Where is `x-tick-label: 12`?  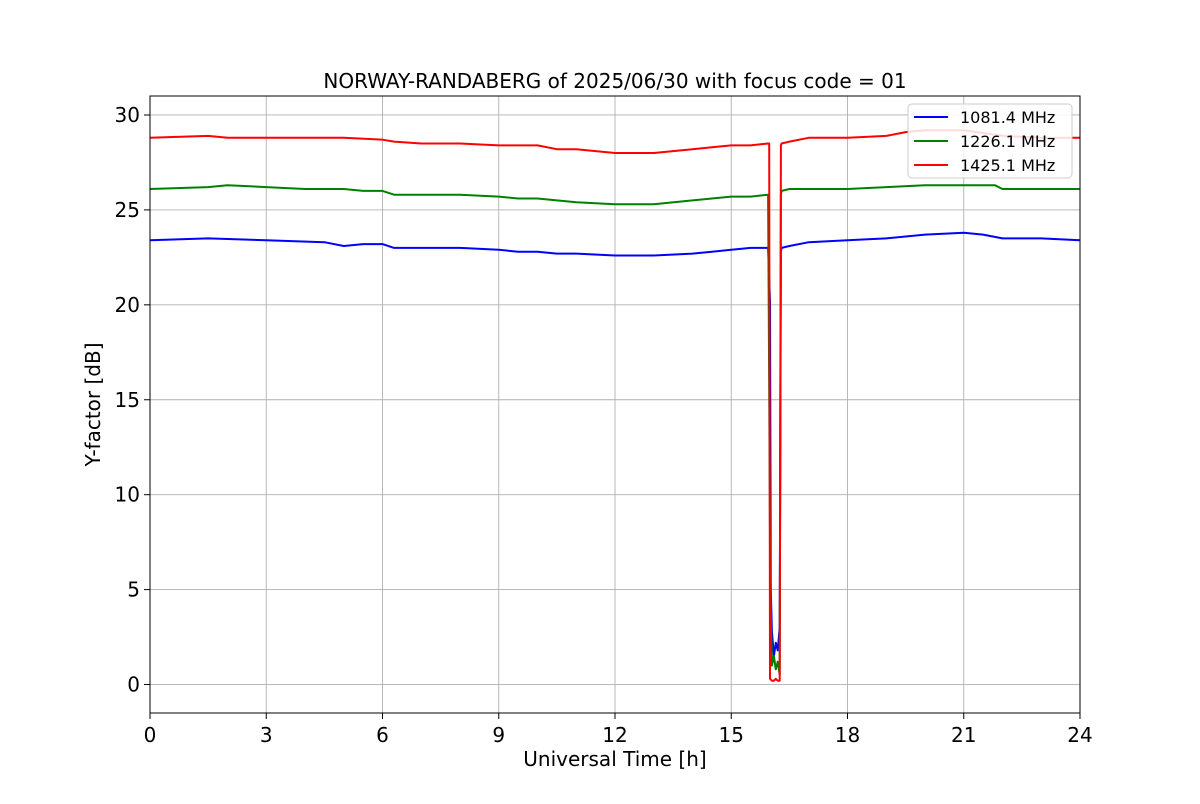
x-tick-label: 12 is located at coordinates (614, 735).